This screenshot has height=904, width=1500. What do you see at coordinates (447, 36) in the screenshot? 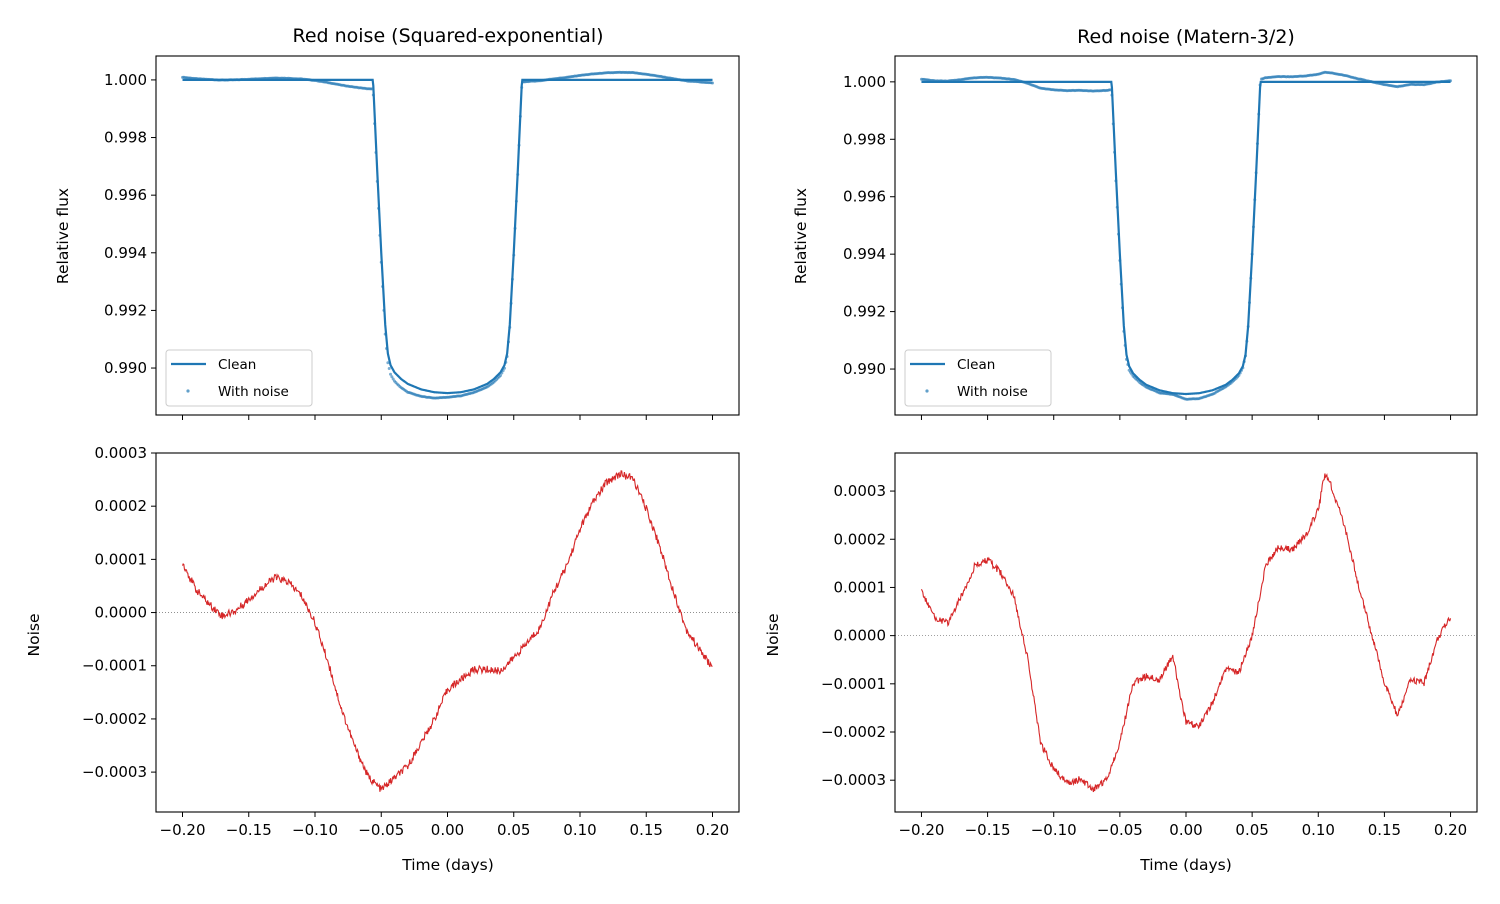
I see `title-left: Red noise (Squared-exponential)` at bounding box center [447, 36].